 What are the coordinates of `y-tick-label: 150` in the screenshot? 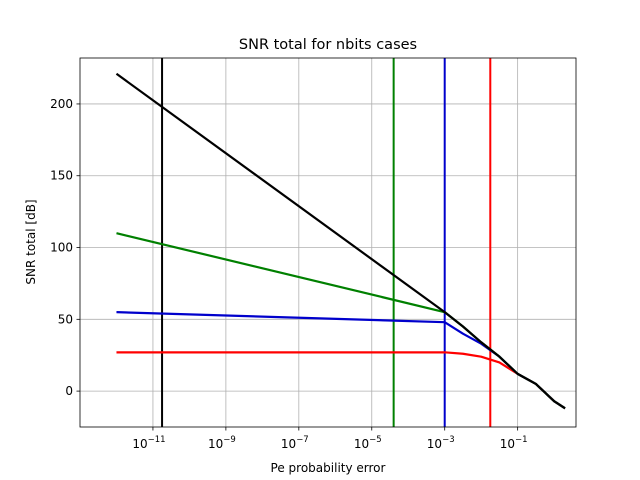 It's located at (61, 176).